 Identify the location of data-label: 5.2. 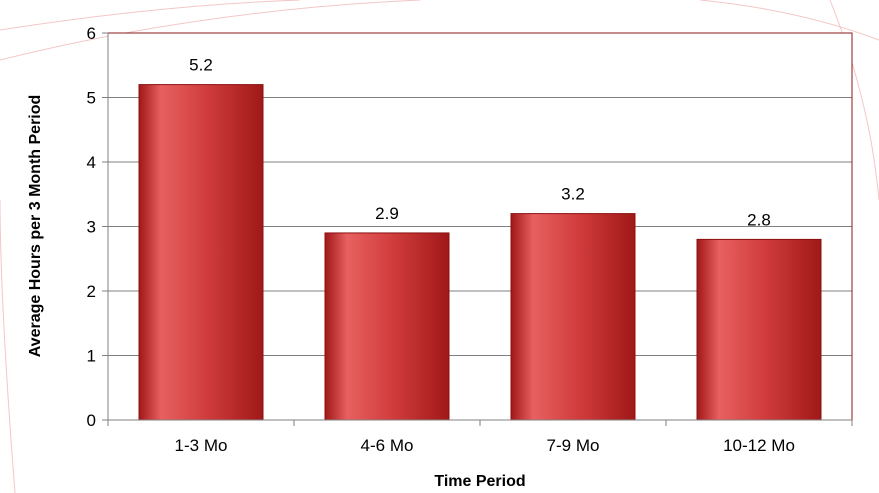
(201, 65).